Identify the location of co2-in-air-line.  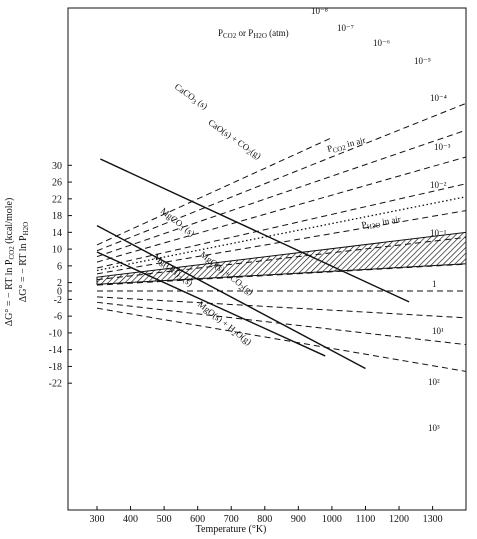
(281, 234).